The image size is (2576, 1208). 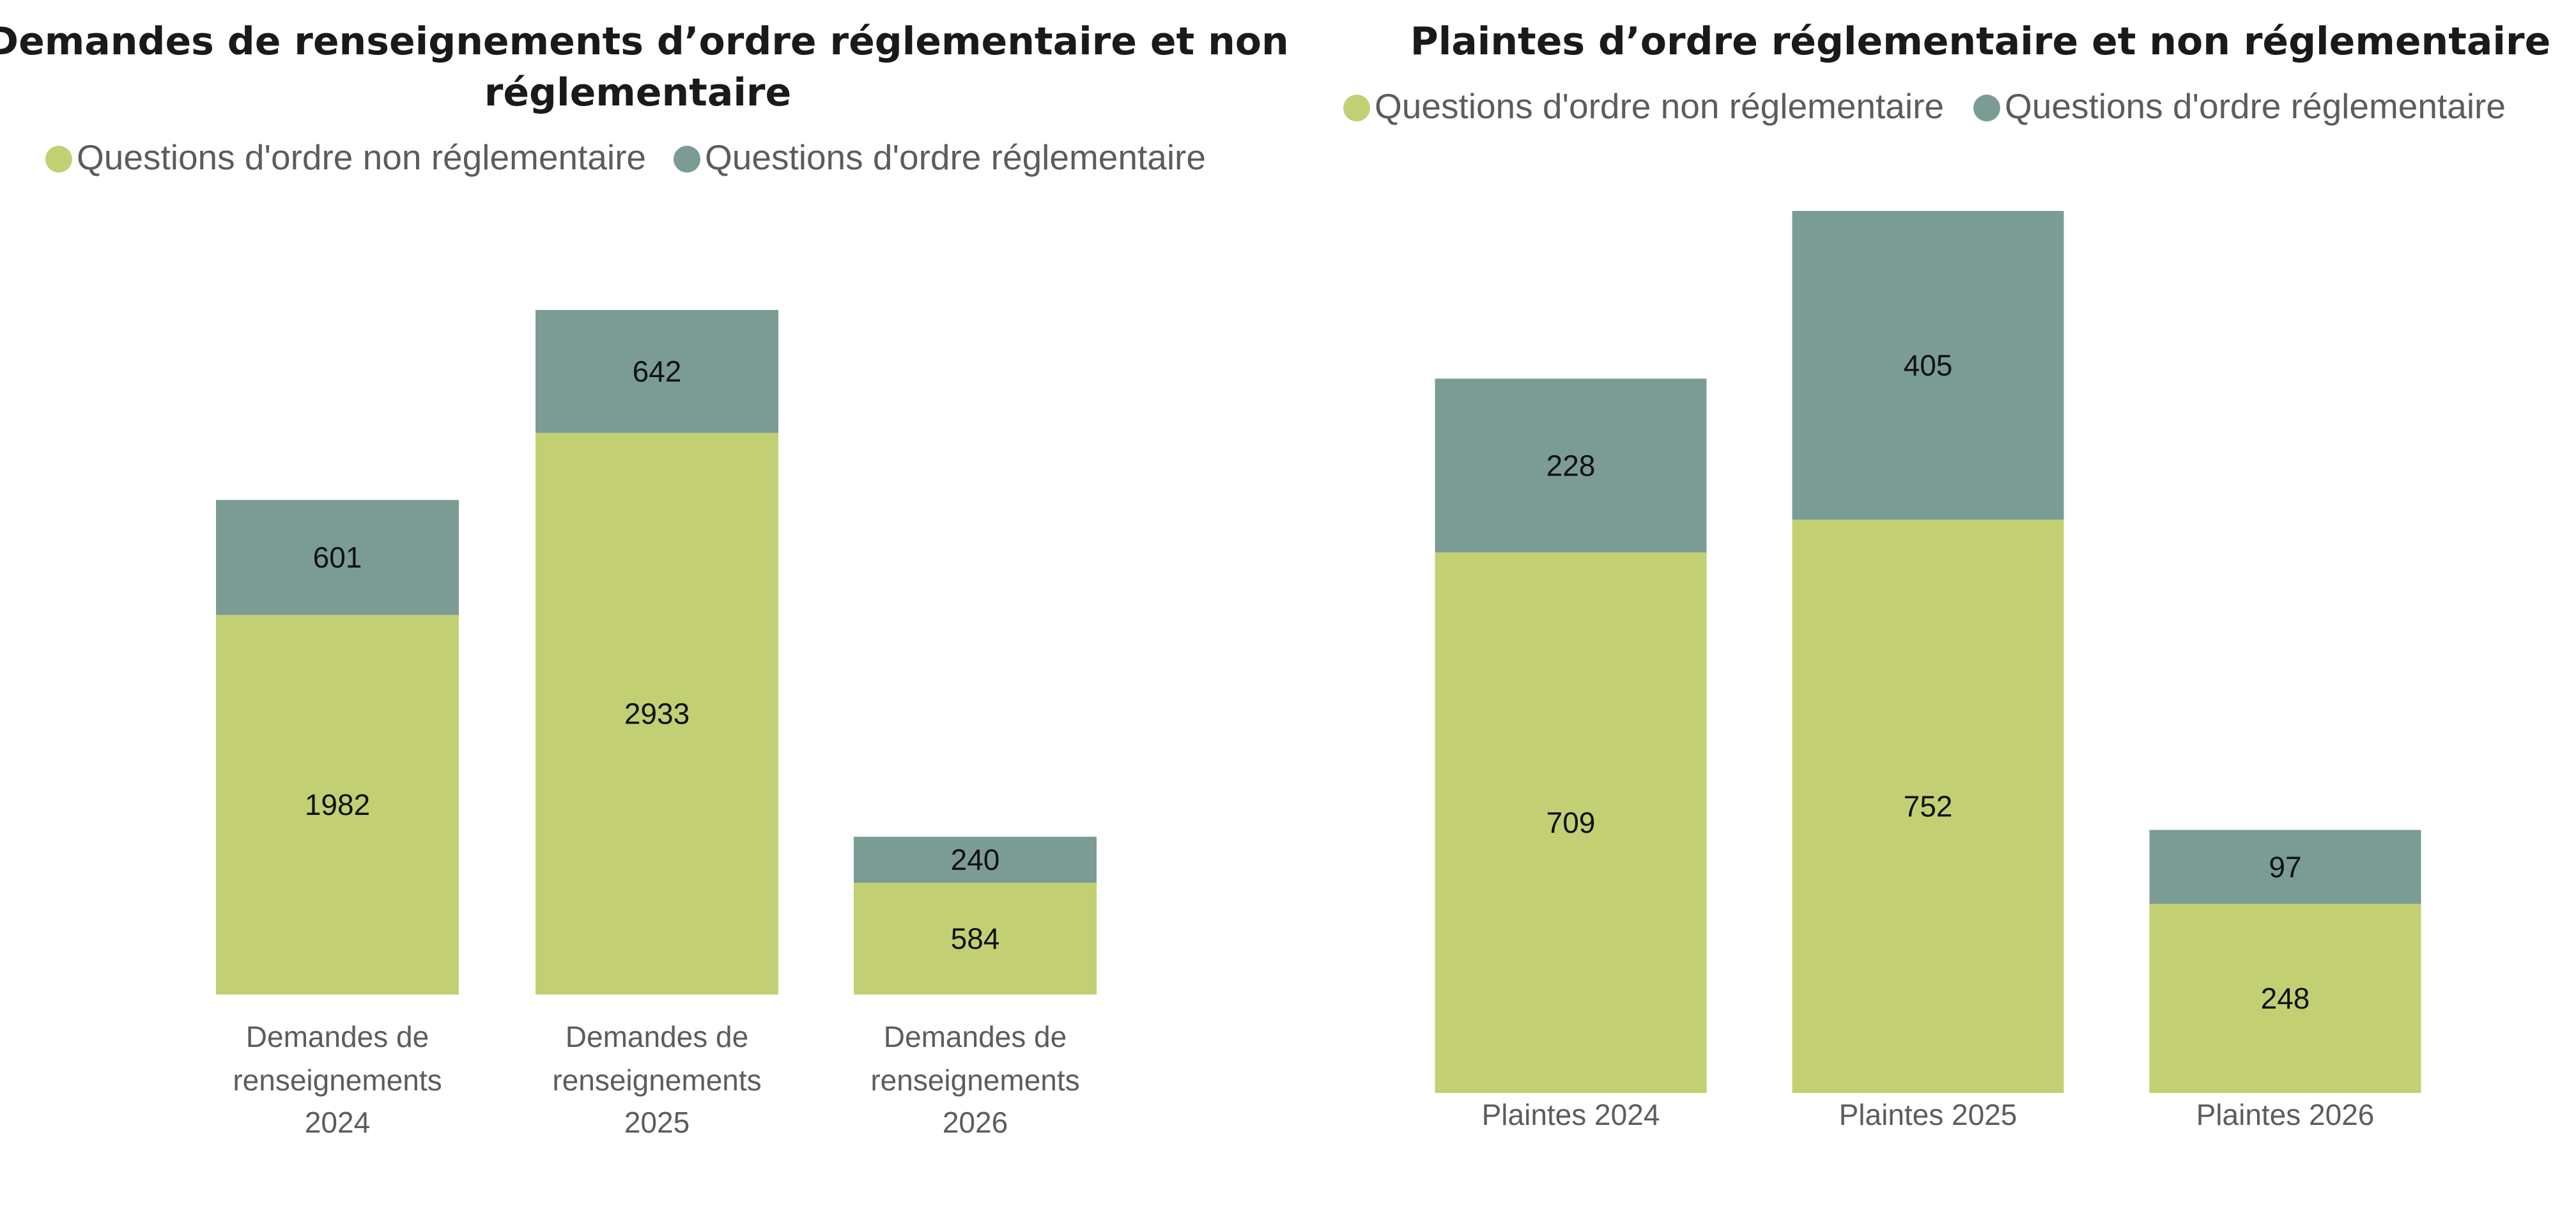 I want to click on x-tick-label: 2024, so click(x=337, y=1122).